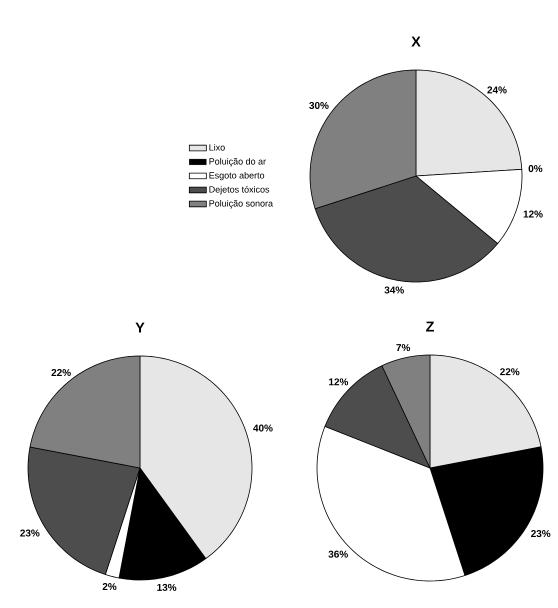  Describe the element at coordinates (338, 554) in the screenshot. I see `data-label: 36%` at that location.